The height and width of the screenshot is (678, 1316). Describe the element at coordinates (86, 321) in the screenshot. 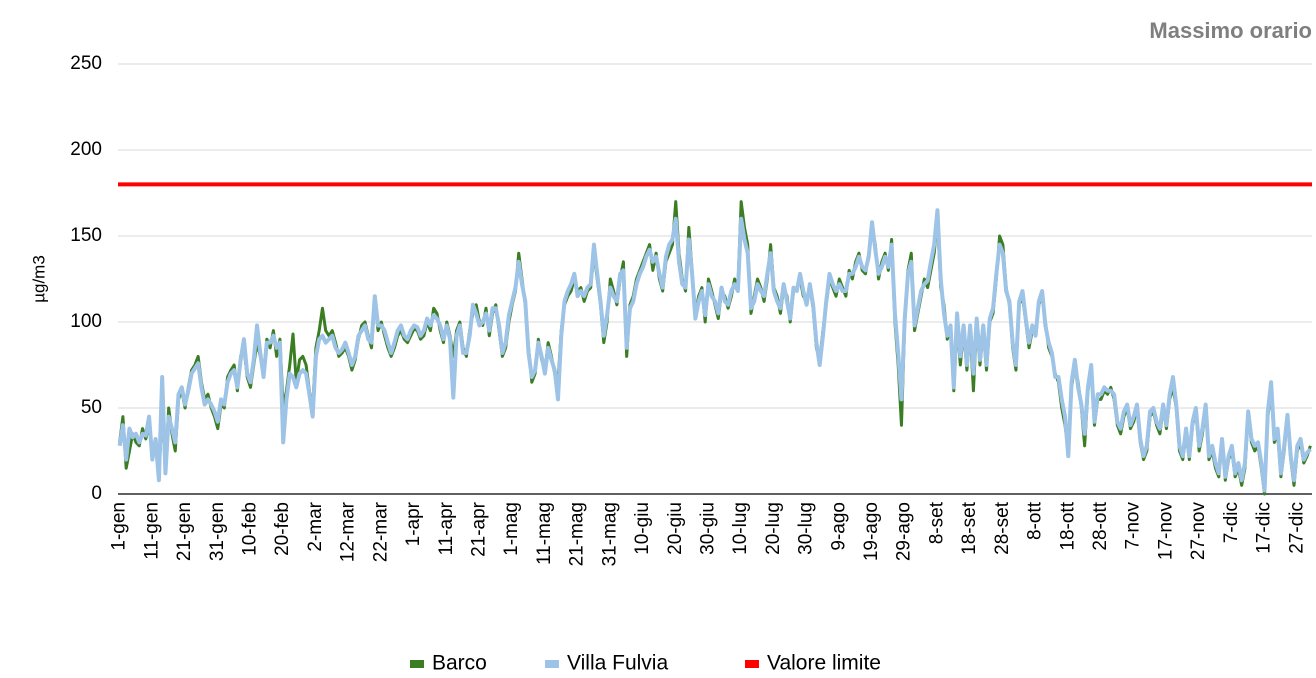

I see `y-tick-label: 100` at that location.